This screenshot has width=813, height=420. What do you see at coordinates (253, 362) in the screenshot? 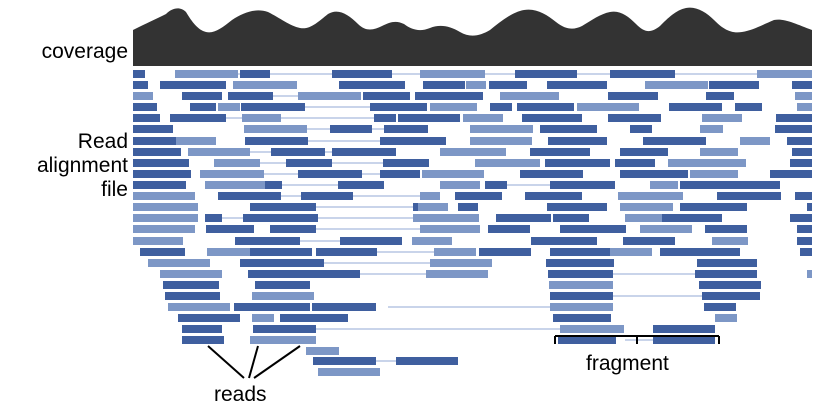
I see `reads-pointer-middle` at bounding box center [253, 362].